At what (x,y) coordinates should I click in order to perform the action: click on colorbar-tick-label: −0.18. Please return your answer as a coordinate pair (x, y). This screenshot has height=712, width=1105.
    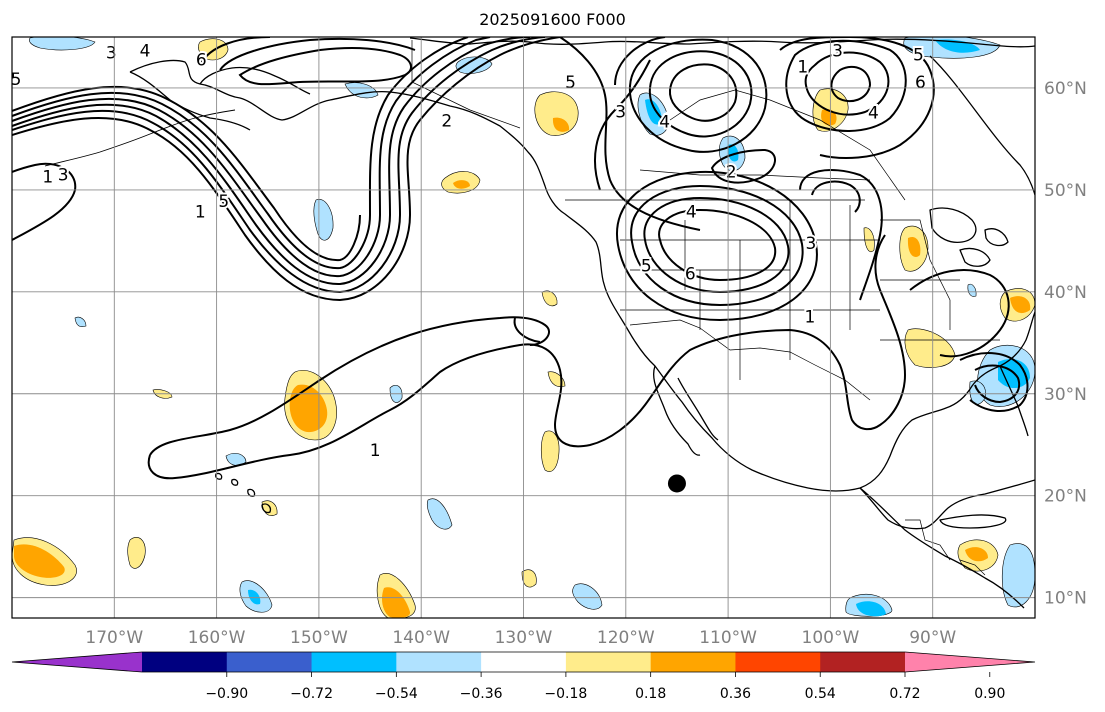
    Looking at the image, I should click on (565, 694).